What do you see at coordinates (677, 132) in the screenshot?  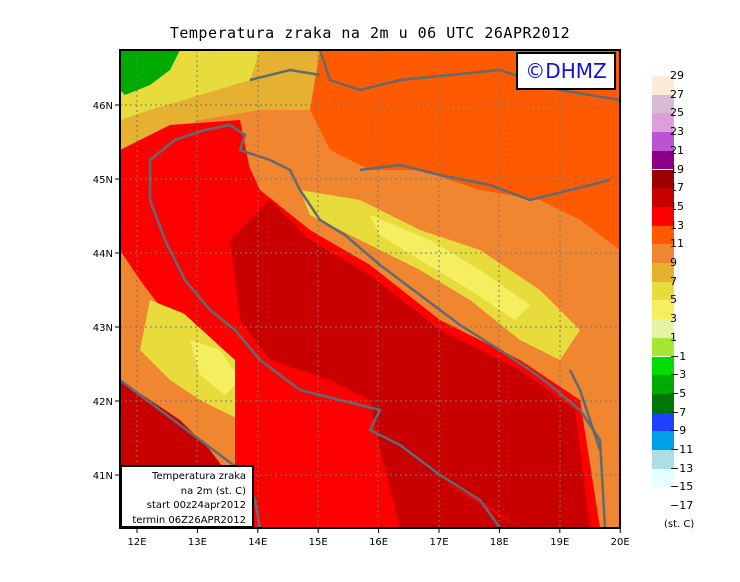 I see `legend-label: 23` at bounding box center [677, 132].